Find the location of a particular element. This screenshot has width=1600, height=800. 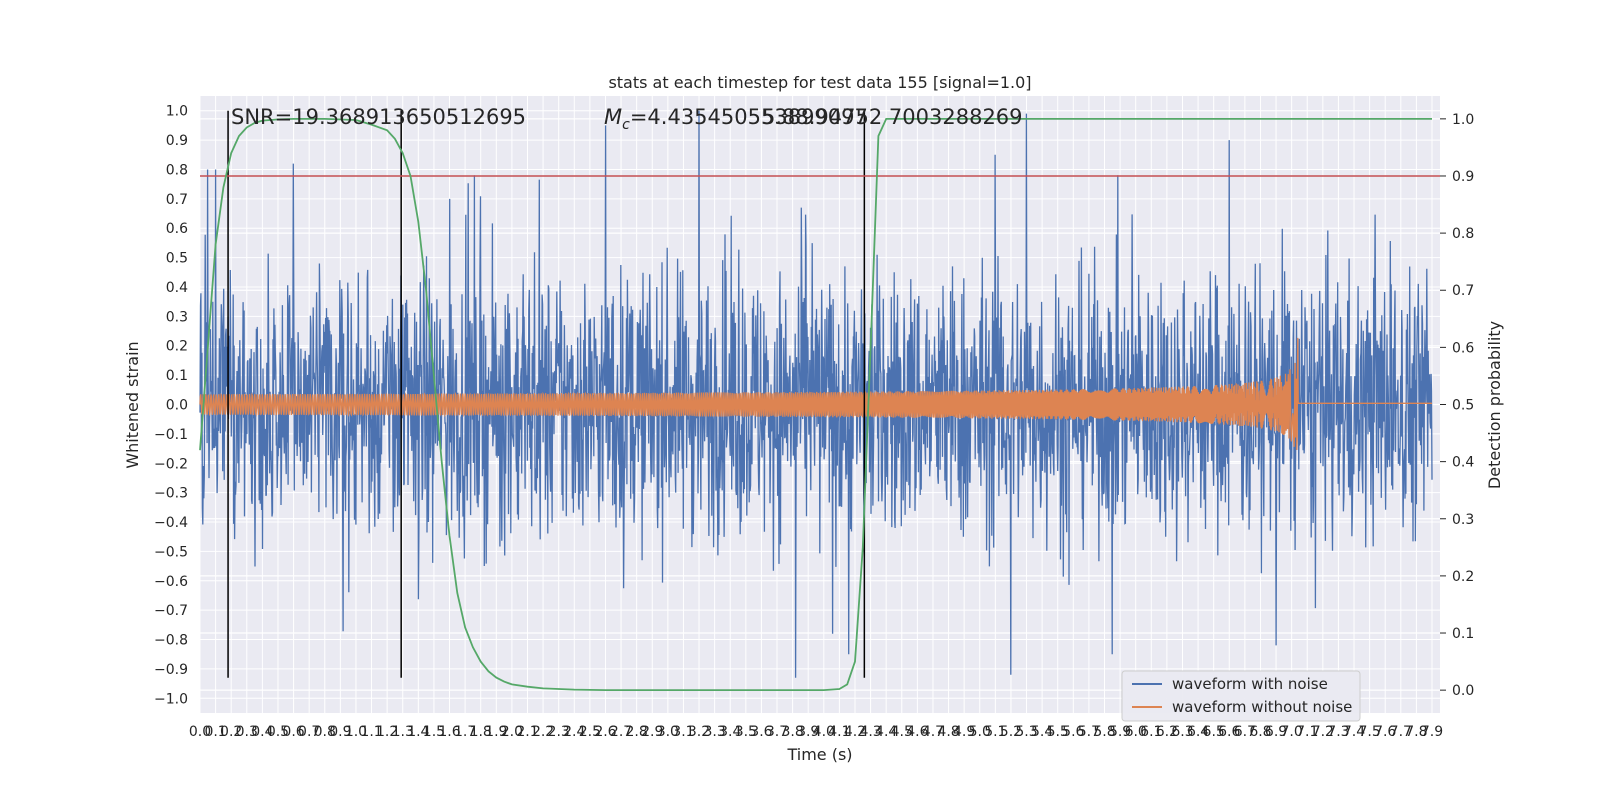

x-tick-label-37: 3.7 is located at coordinates (777, 732).